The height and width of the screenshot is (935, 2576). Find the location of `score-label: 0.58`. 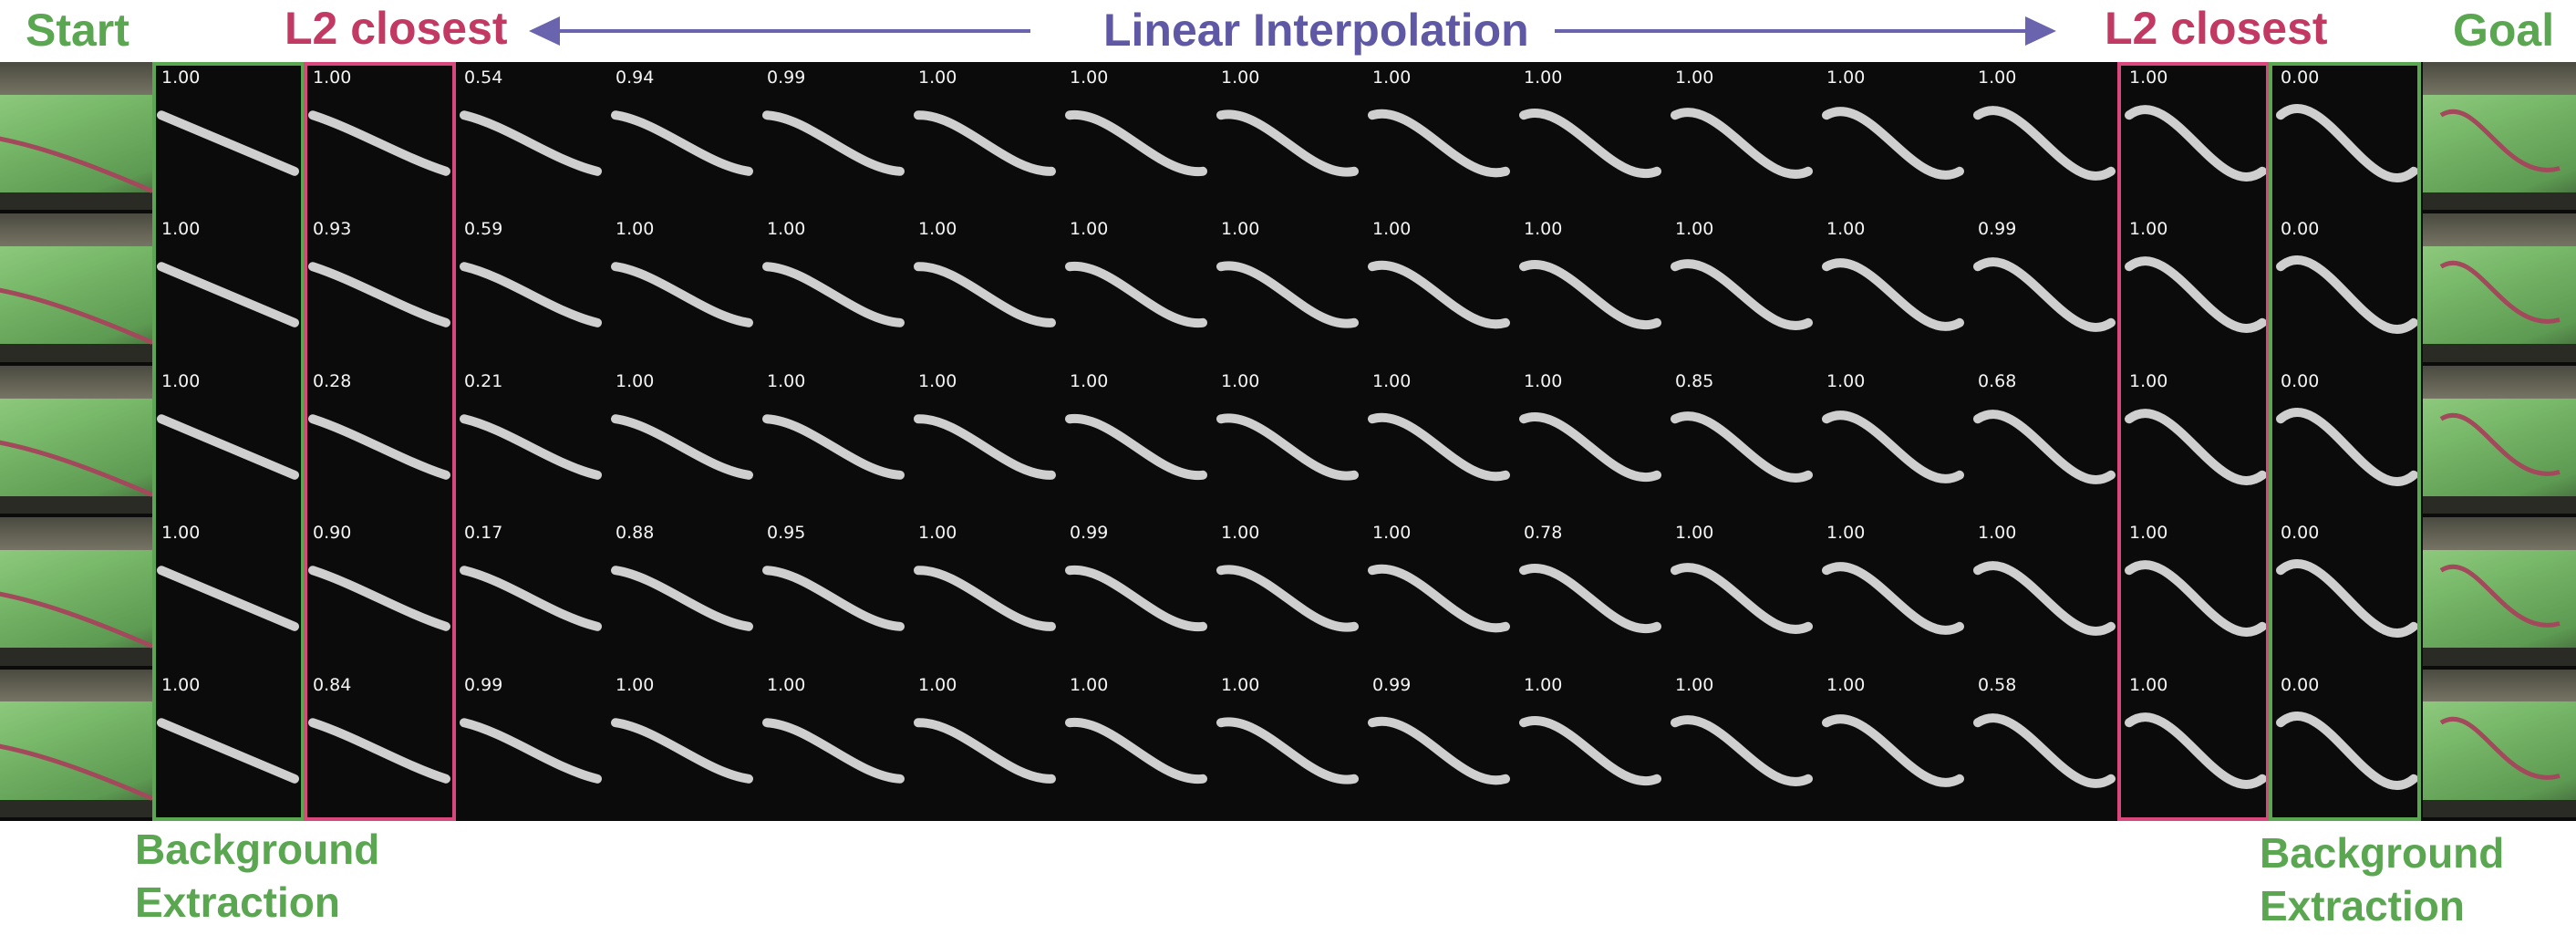

score-label: 0.58 is located at coordinates (1997, 684).